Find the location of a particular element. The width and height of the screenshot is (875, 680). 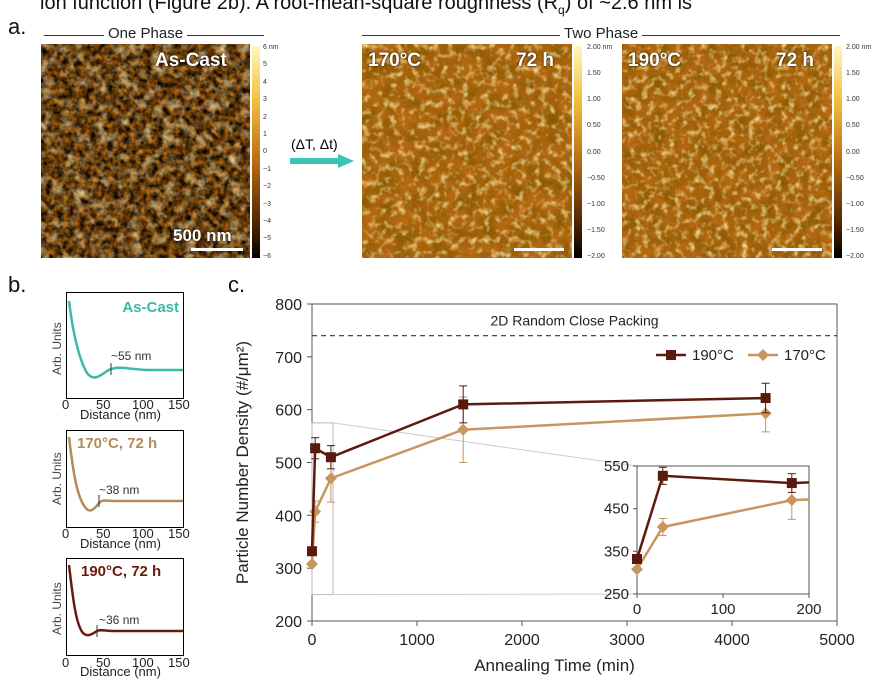

x-axis-label: Annealing Time (min) is located at coordinates (554, 665).